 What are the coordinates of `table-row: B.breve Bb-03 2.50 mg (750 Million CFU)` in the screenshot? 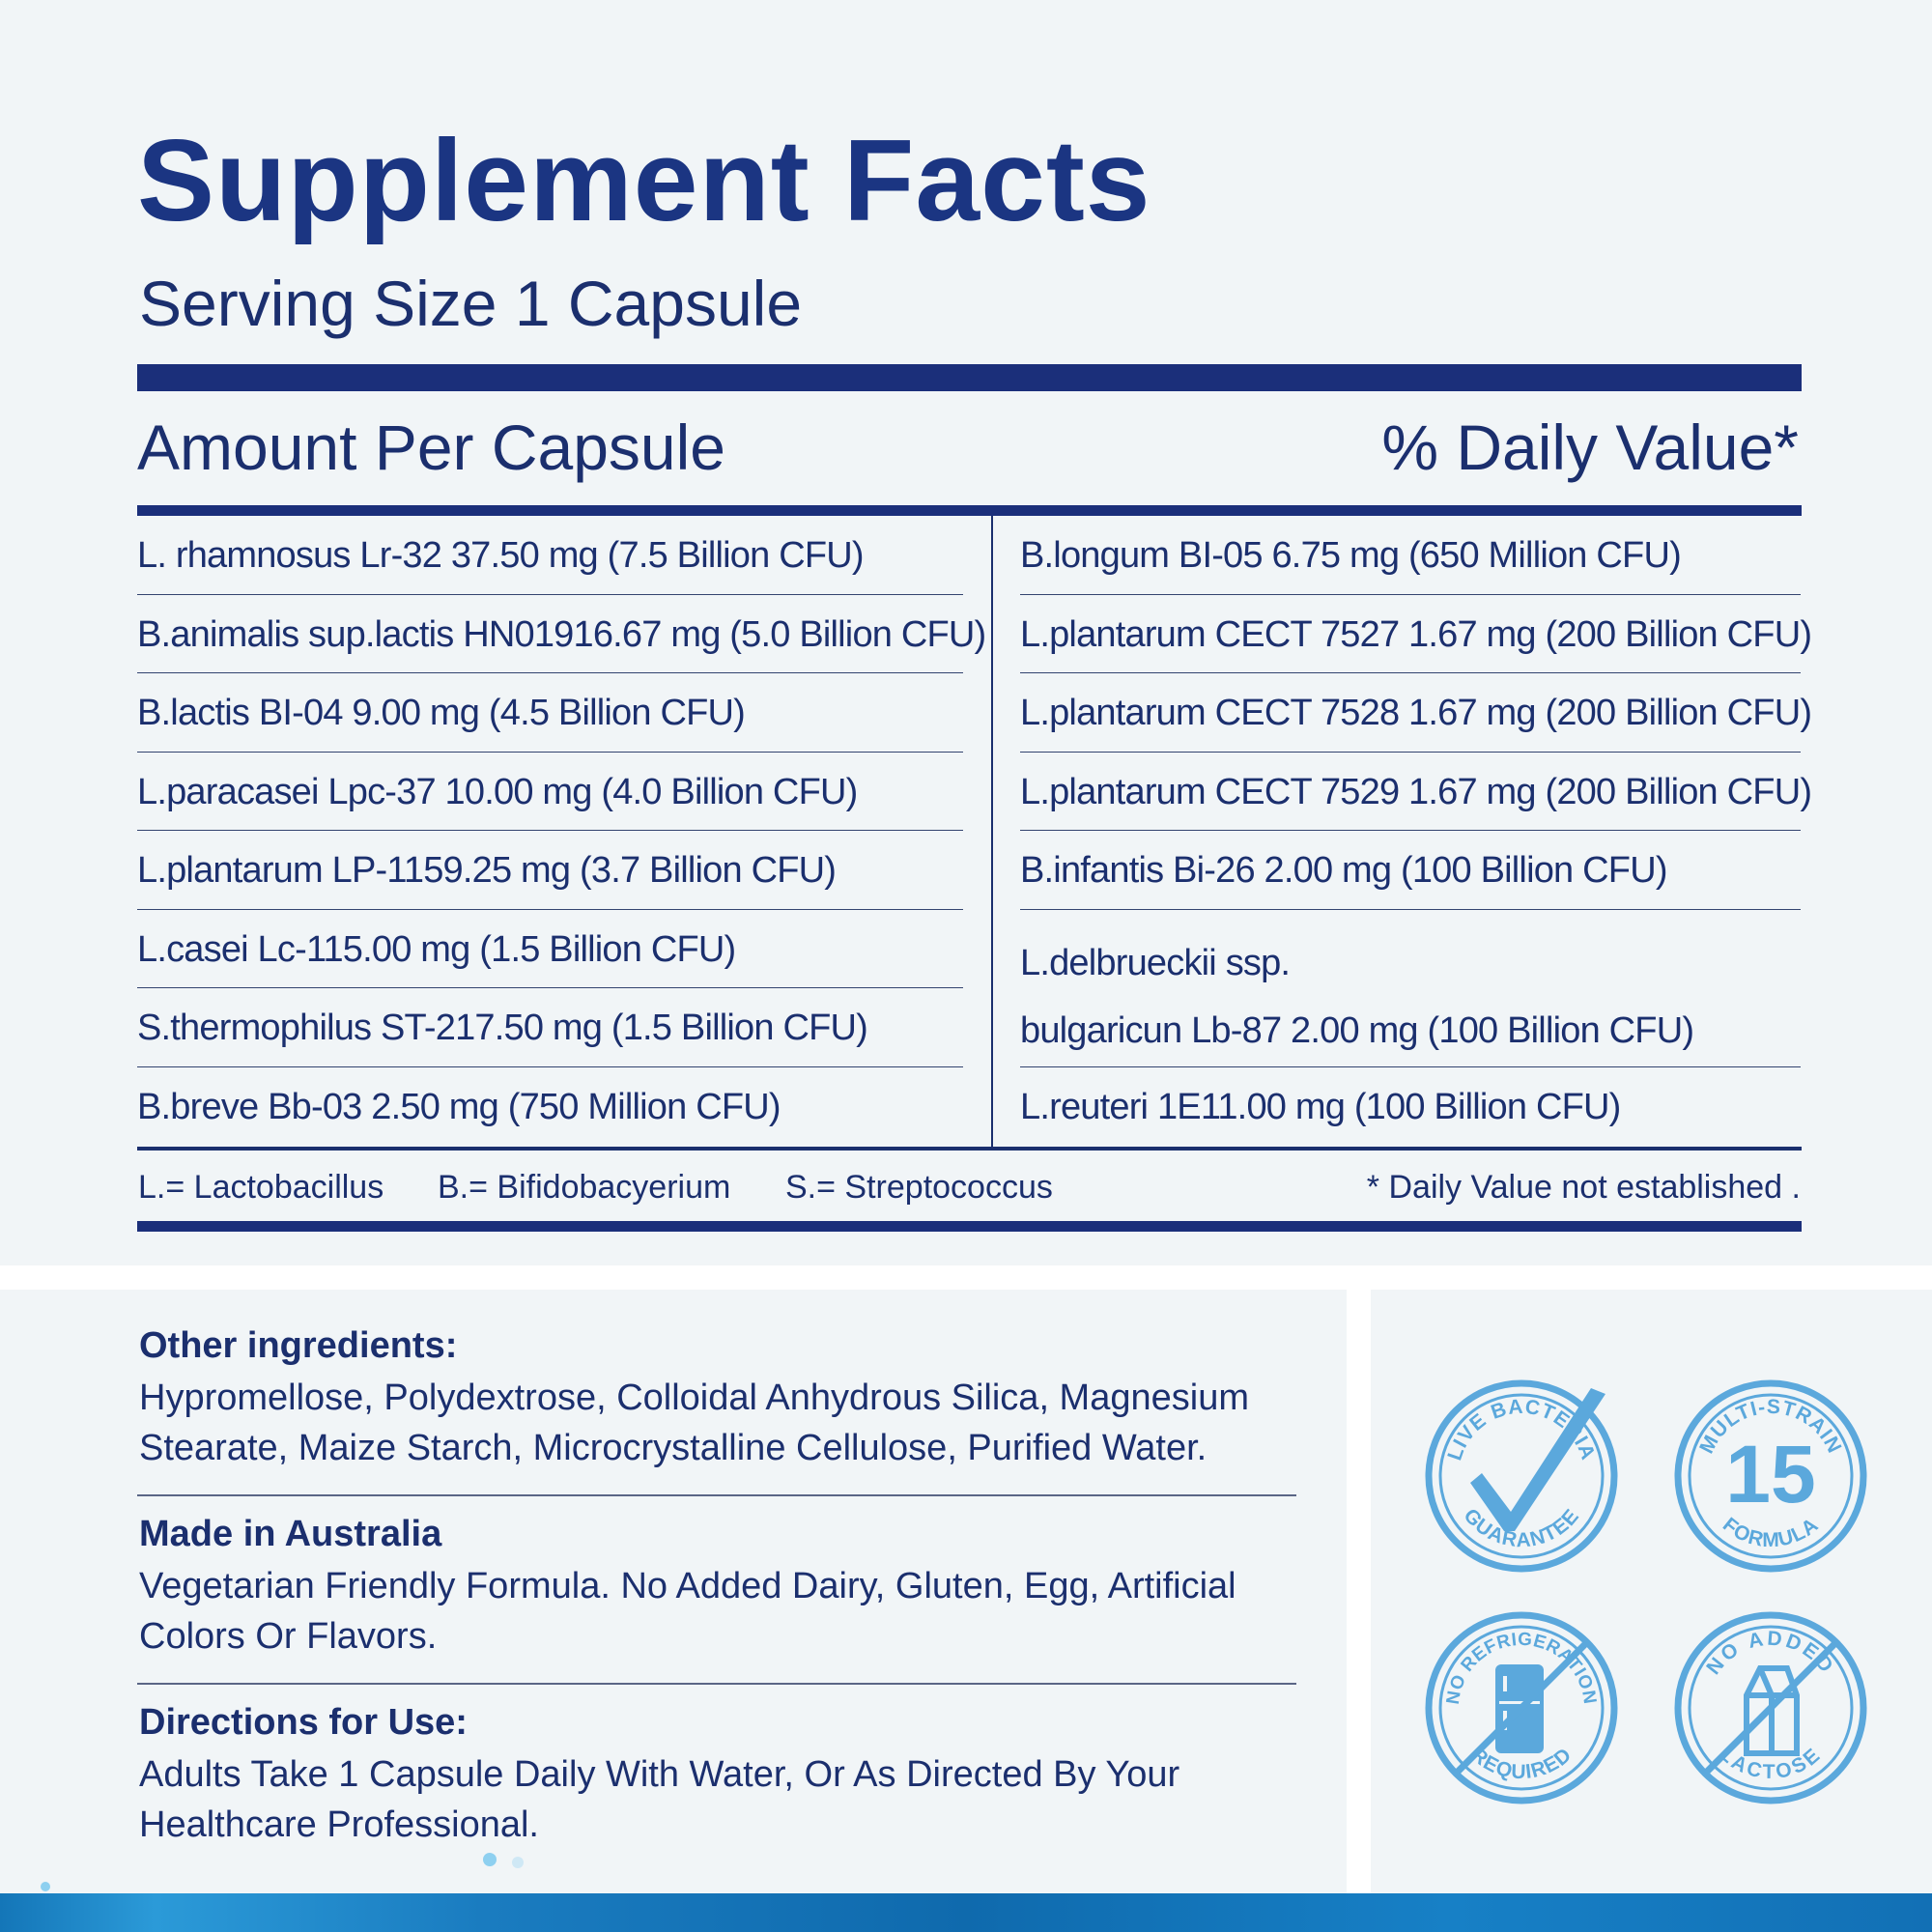 It's located at (550, 1107).